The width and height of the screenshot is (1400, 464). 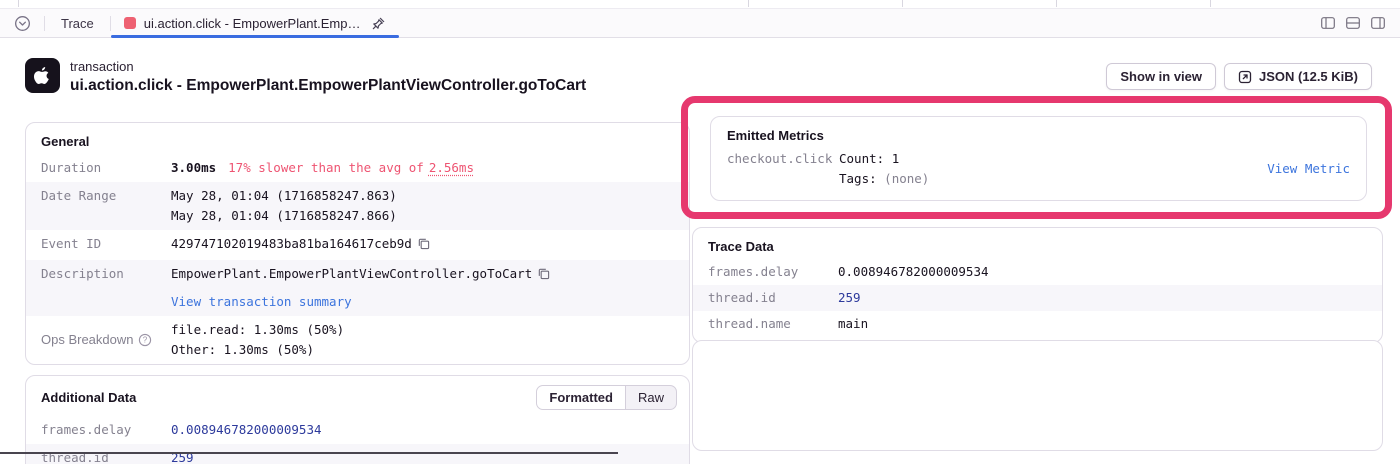 I want to click on active-tab-underline, so click(x=254, y=36).